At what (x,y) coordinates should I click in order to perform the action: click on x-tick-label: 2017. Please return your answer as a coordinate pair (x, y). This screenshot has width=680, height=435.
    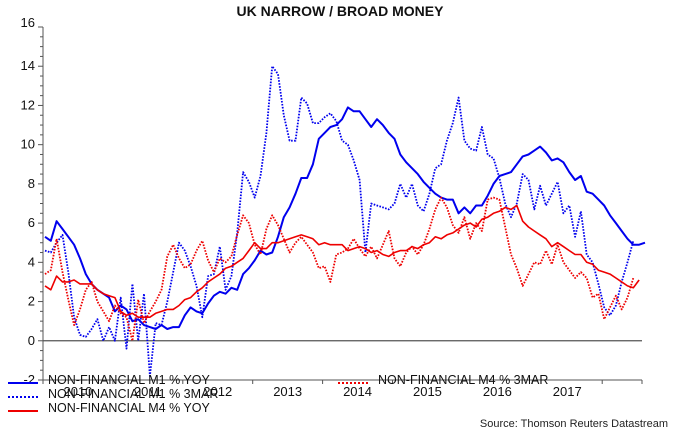
    Looking at the image, I should click on (567, 391).